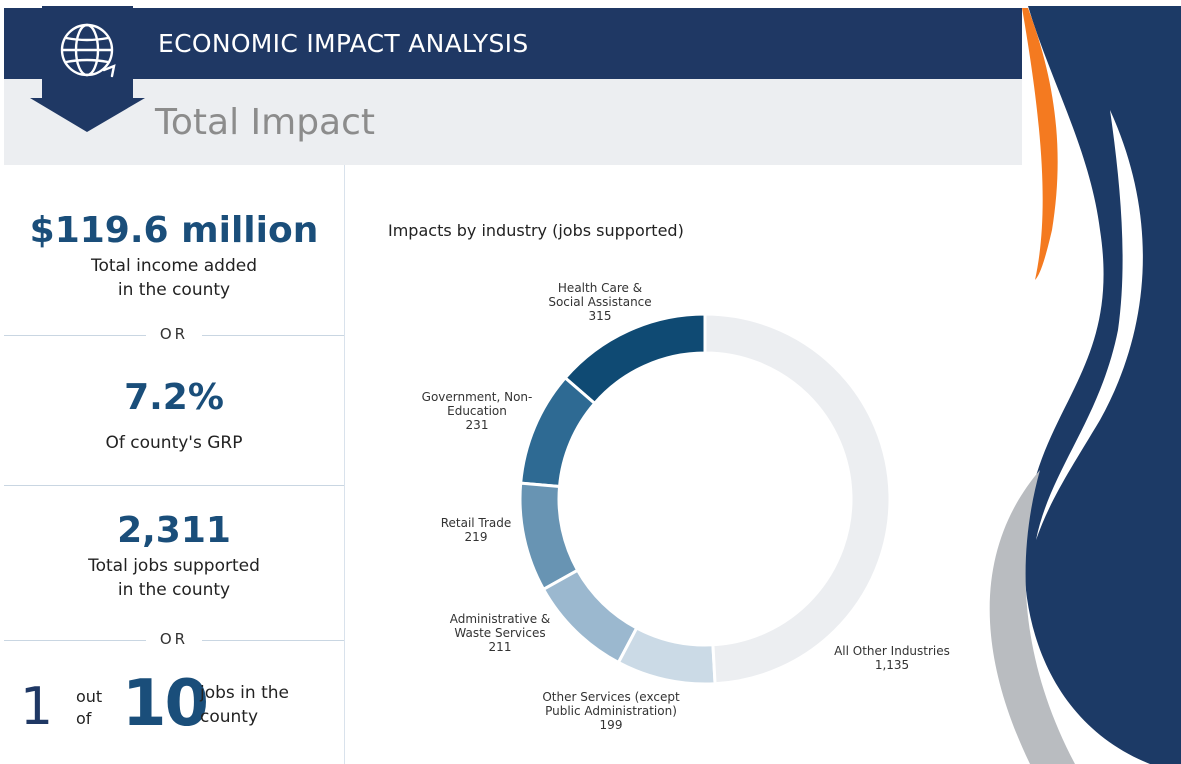 The height and width of the screenshot is (764, 1181). Describe the element at coordinates (265, 122) in the screenshot. I see `page-title: Total Impact` at that location.